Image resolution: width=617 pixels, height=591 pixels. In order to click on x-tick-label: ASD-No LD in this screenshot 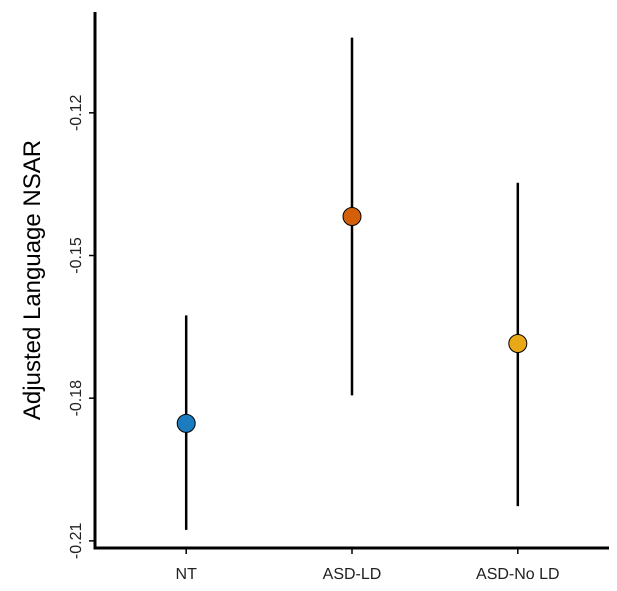, I will do `click(518, 574)`.